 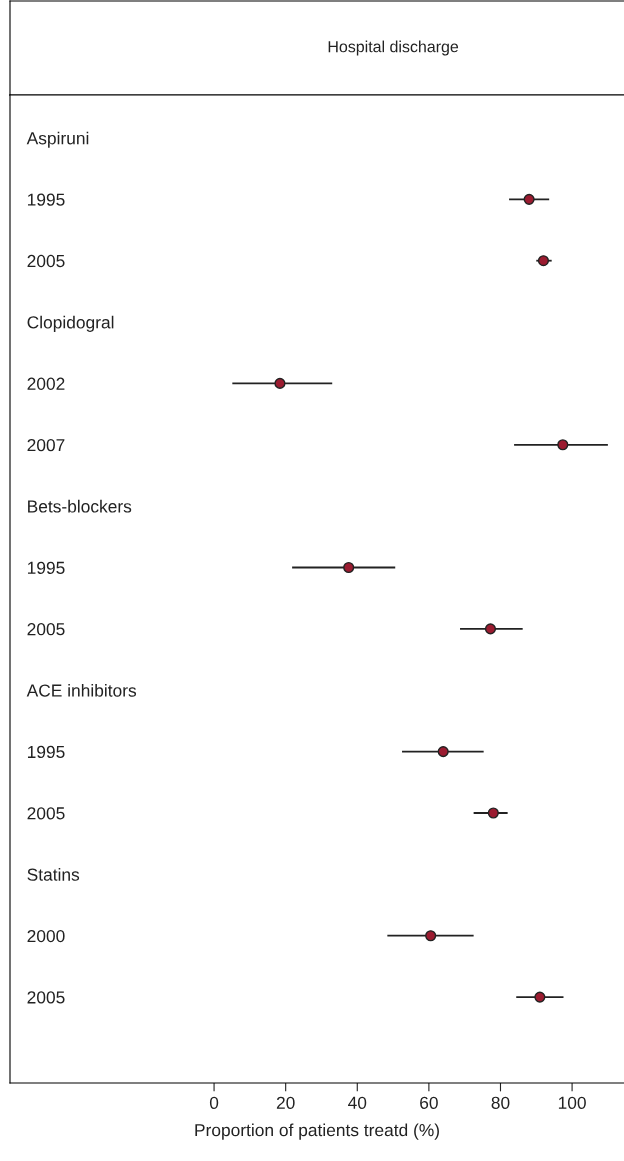 I want to click on y-tick-label: 2000, so click(x=46, y=936).